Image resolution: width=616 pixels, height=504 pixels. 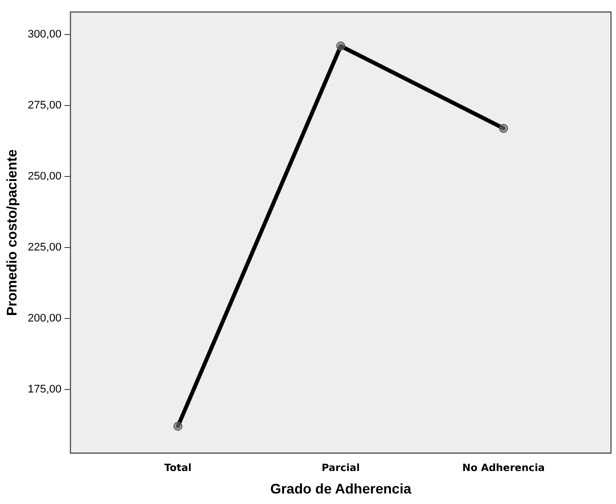 What do you see at coordinates (45, 34) in the screenshot?
I see `y-tick-label: 300,00` at bounding box center [45, 34].